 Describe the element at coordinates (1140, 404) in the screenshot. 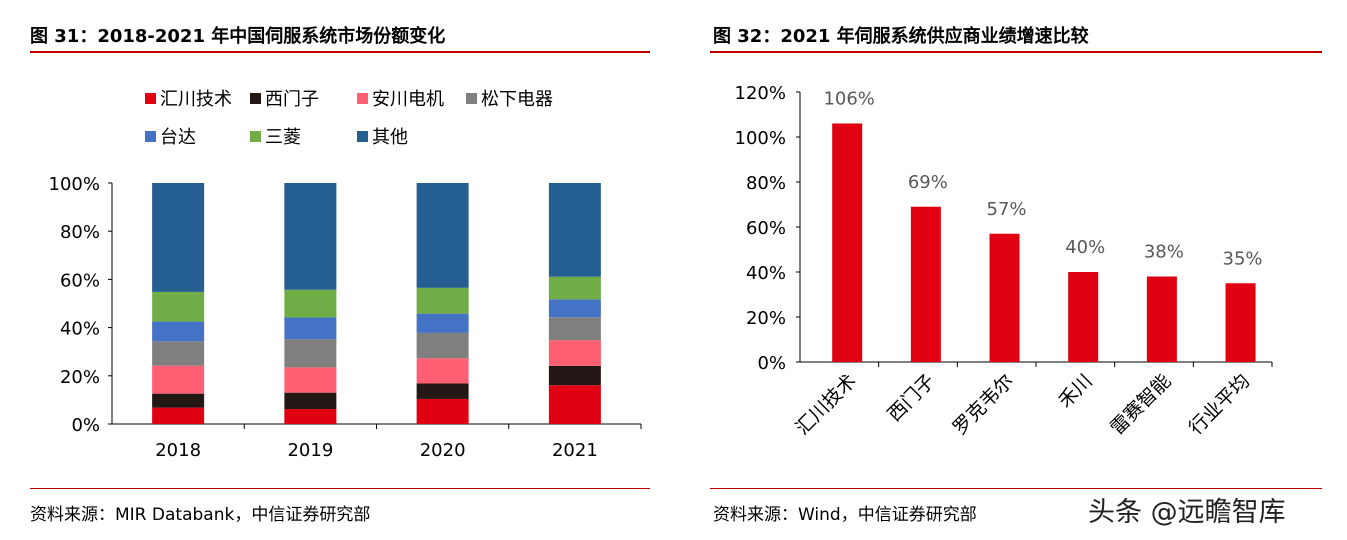

I see `x-tick-label: 雷赛智能` at that location.